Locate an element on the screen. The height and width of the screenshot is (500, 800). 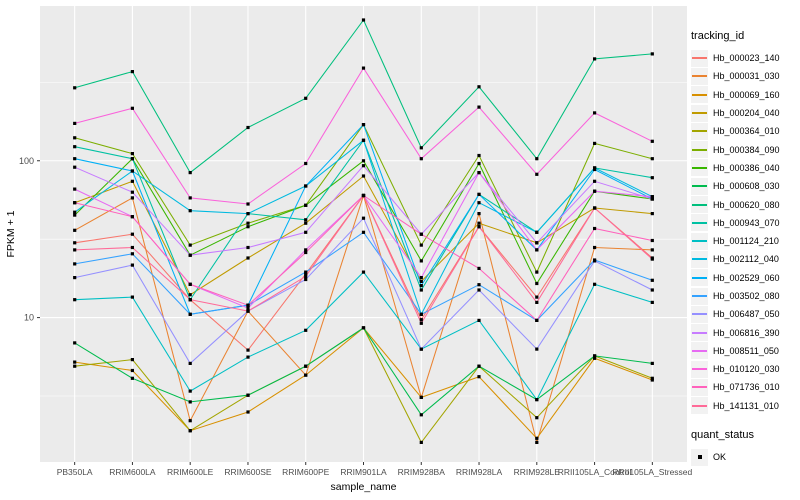
legend-item-label: Hb_000943_070 is located at coordinates (746, 222).